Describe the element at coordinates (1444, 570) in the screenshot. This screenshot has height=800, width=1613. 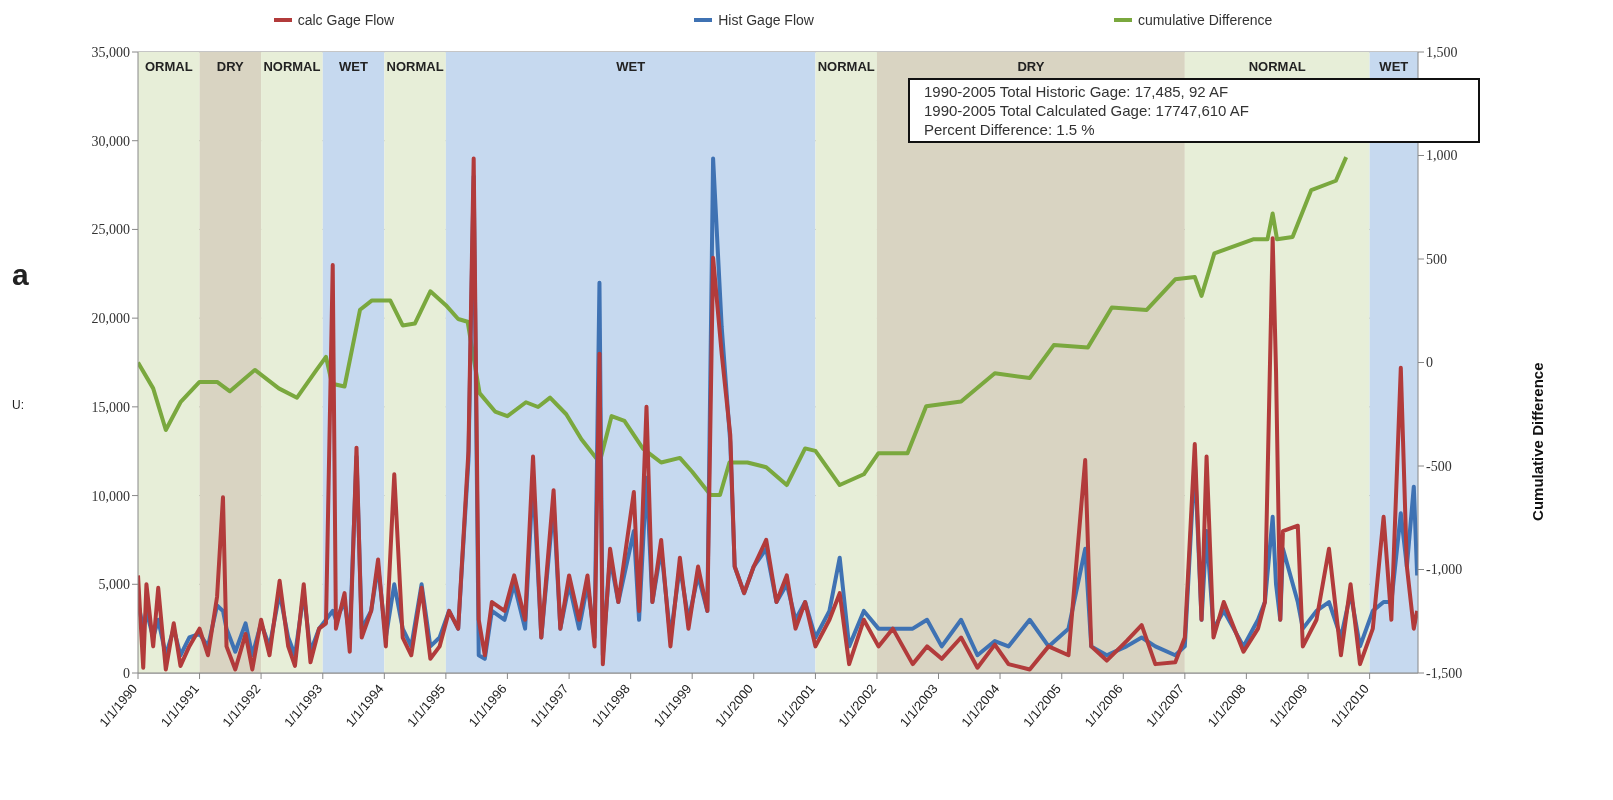
I see `y2-tick-label: -1,000` at that location.